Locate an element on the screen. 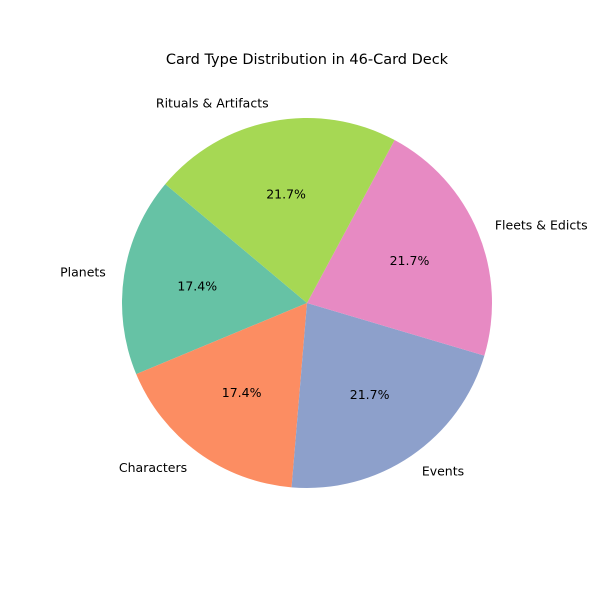  pie-slice-events is located at coordinates (388, 395).